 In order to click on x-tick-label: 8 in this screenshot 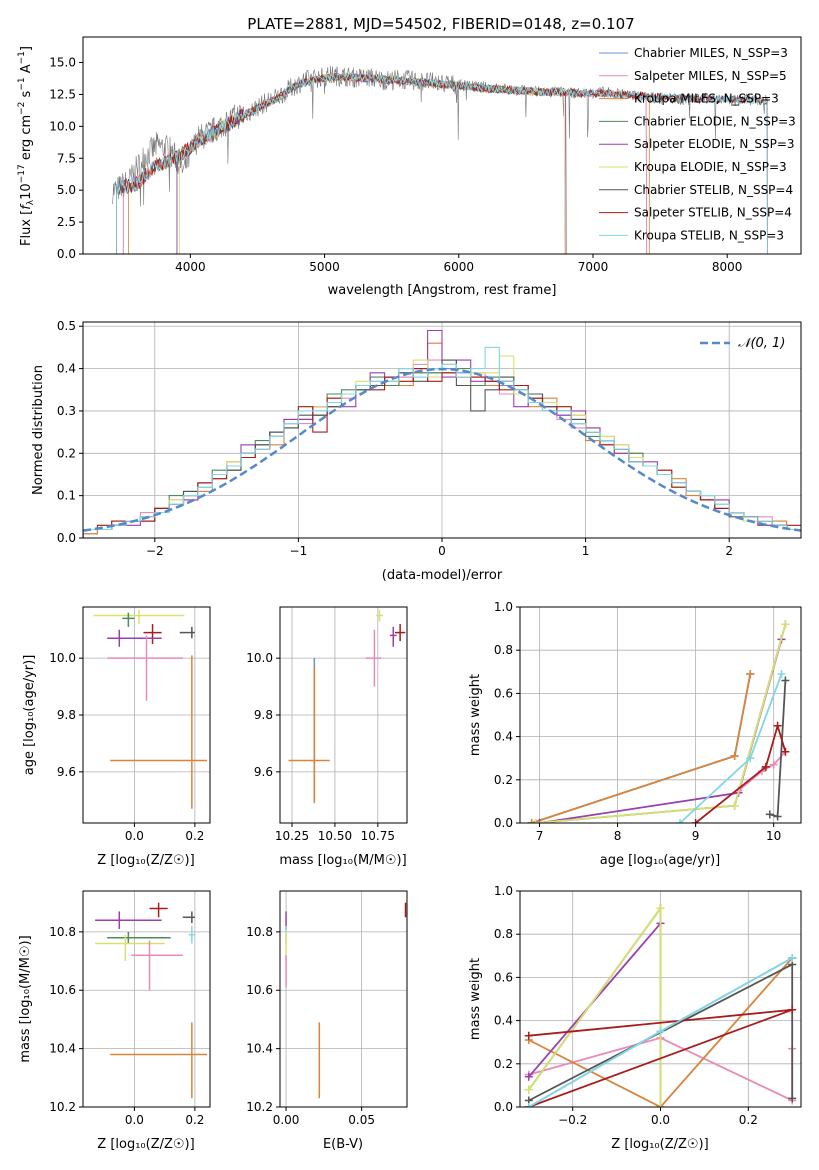, I will do `click(618, 836)`.